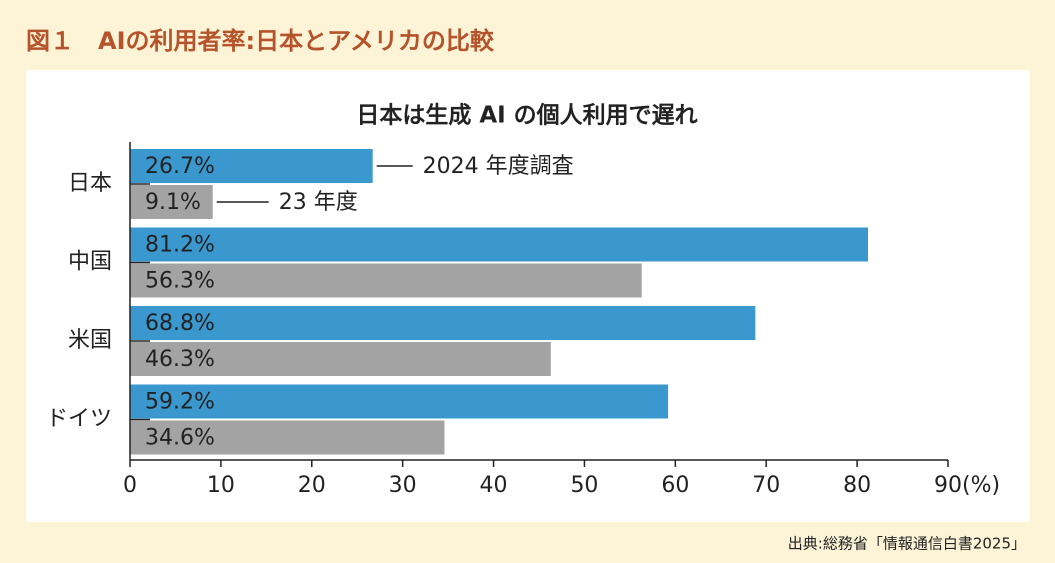 The height and width of the screenshot is (563, 1055). Describe the element at coordinates (584, 485) in the screenshot. I see `x-tick-label: 50` at that location.